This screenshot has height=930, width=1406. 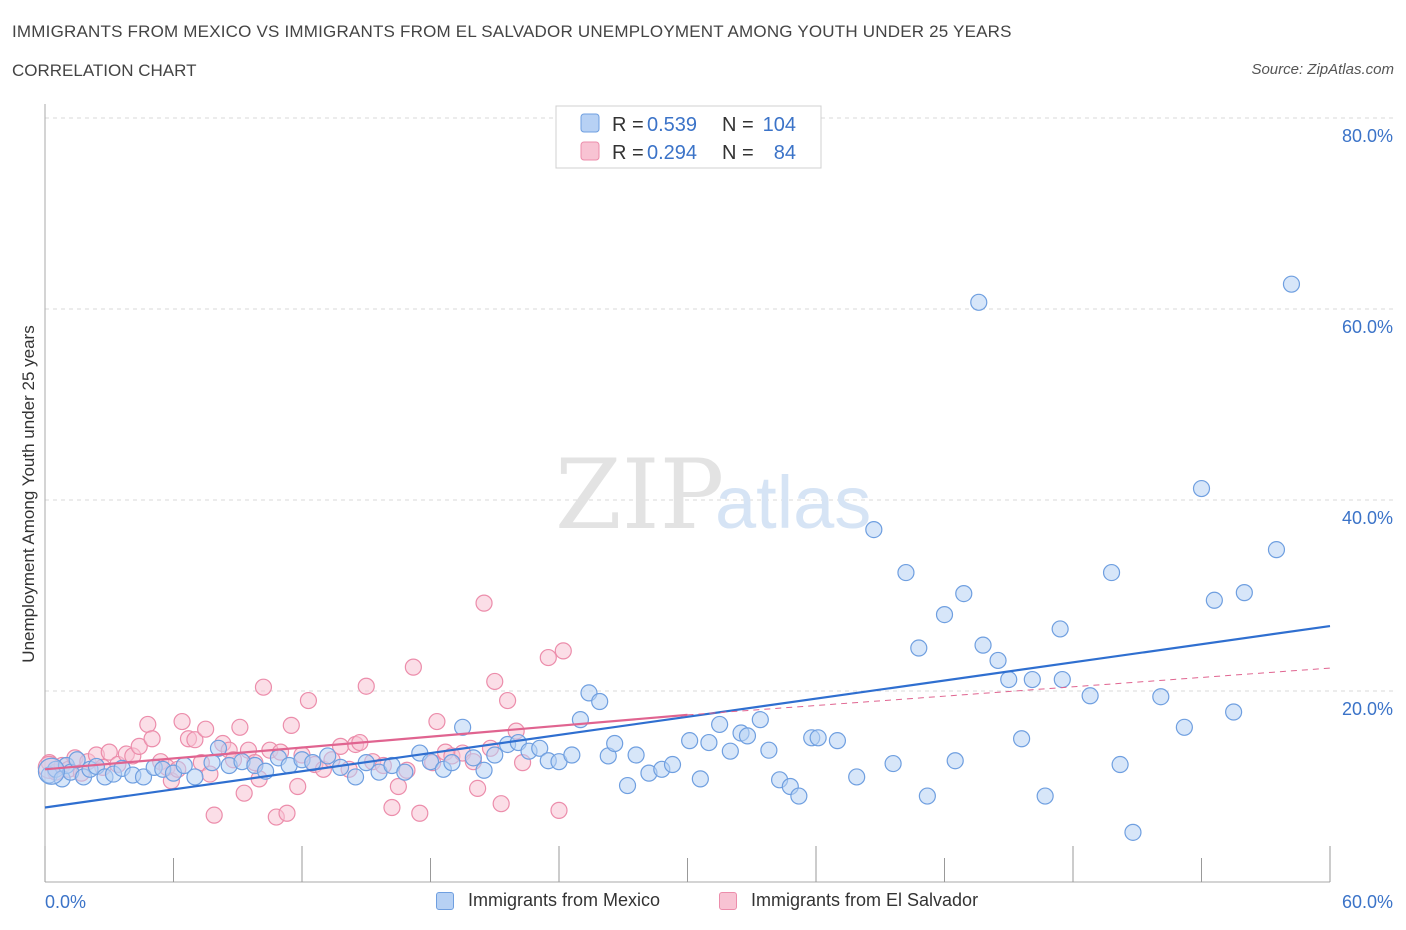 I want to click on mexico-r-value: 0.539, so click(x=672, y=125).